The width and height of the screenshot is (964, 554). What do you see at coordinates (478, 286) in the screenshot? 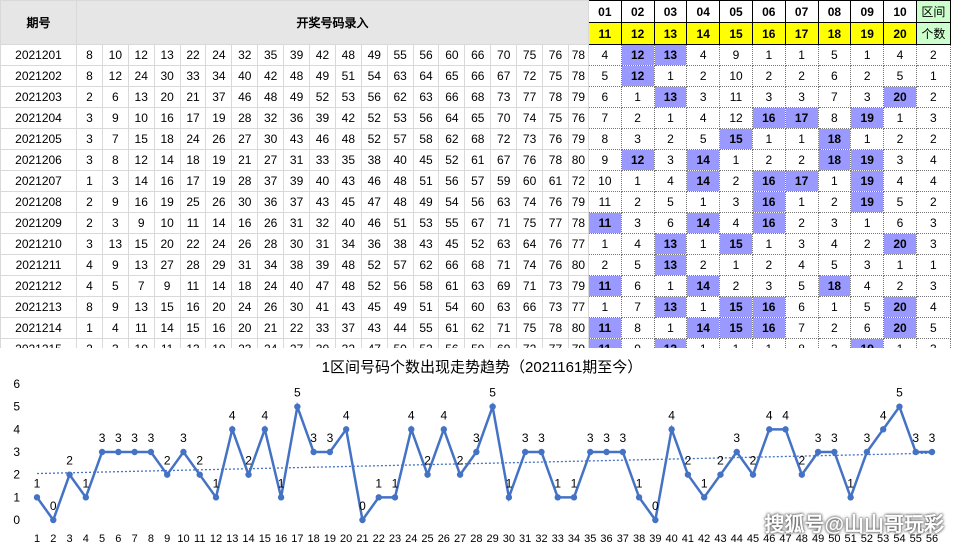
I see `number-cell: 63` at bounding box center [478, 286].